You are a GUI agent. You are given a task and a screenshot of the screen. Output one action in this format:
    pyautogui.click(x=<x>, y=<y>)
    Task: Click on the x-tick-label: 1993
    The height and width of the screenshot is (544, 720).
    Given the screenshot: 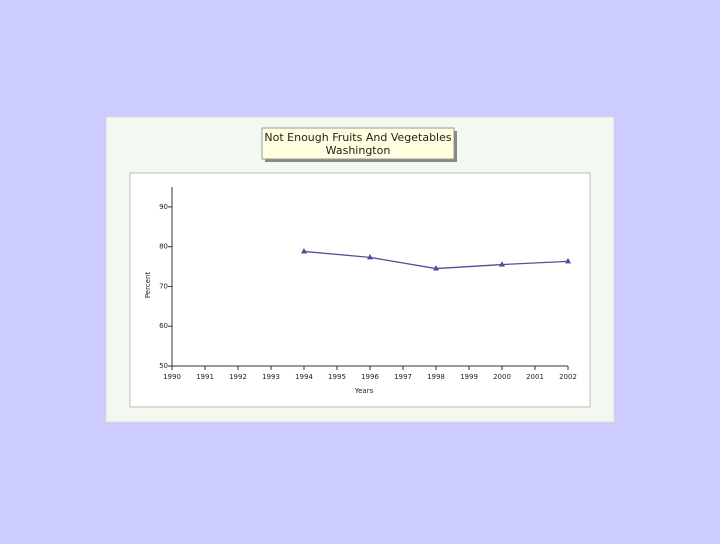 What is the action you would take?
    pyautogui.click(x=271, y=377)
    